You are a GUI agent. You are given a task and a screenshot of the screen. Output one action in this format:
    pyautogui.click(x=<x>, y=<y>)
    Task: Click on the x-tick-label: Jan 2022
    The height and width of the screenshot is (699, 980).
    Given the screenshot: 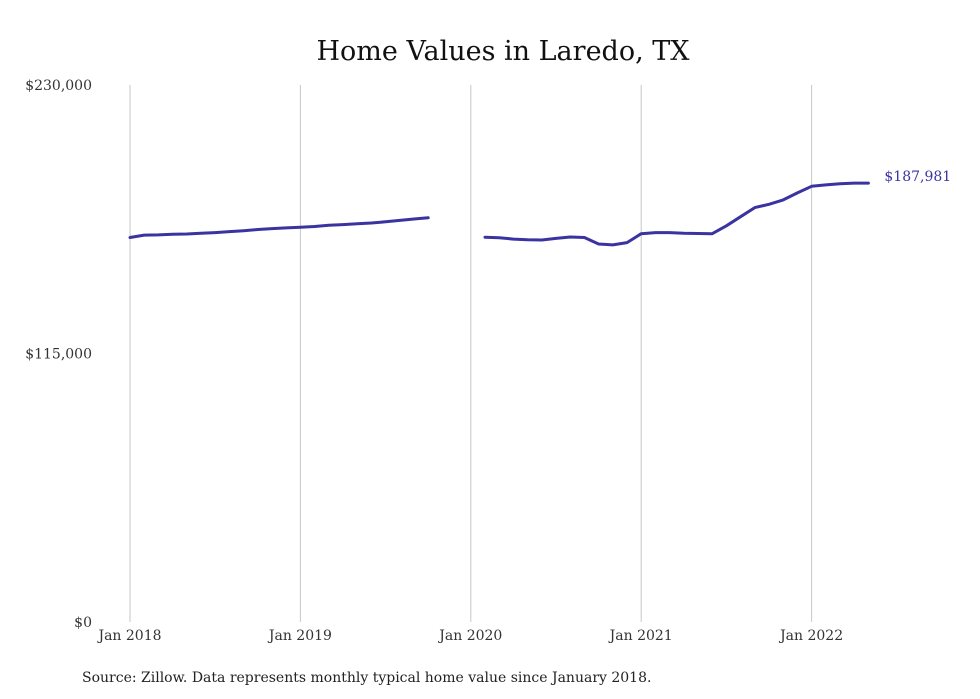 What is the action you would take?
    pyautogui.click(x=810, y=636)
    